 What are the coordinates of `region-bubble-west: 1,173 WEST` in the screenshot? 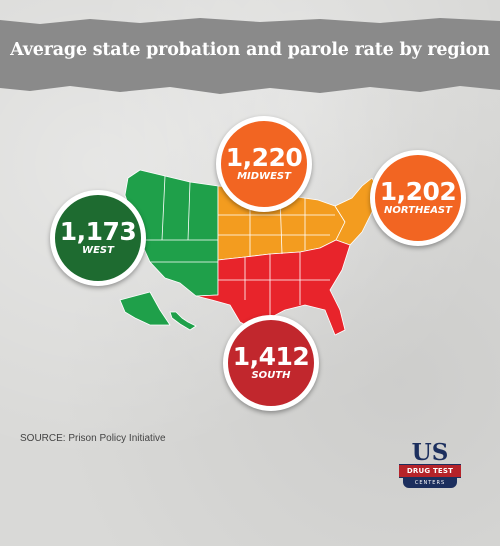 It's located at (98, 238).